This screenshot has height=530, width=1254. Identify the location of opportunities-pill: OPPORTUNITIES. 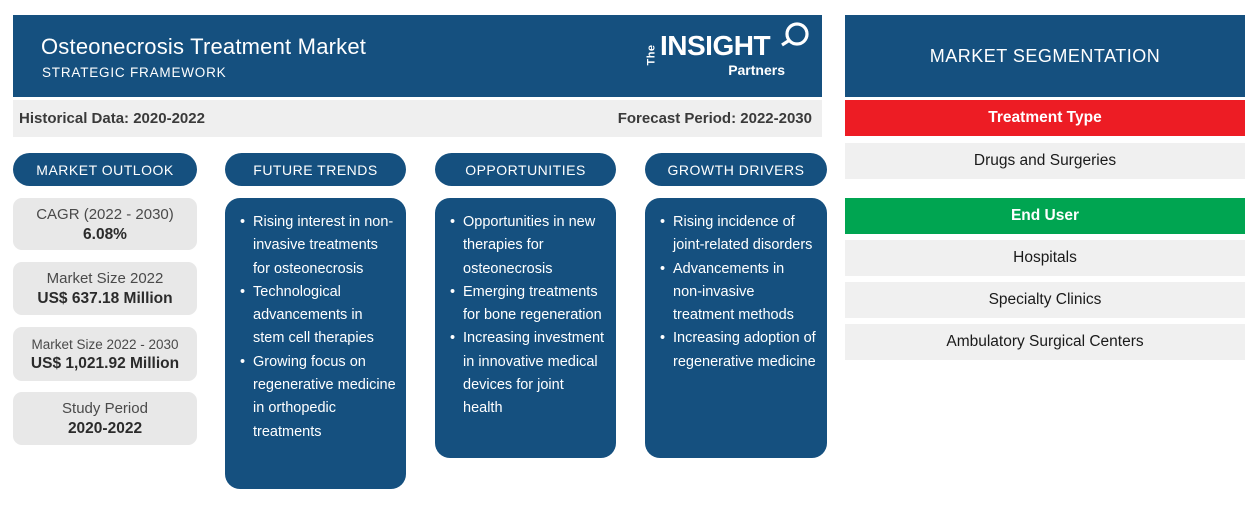
(525, 169).